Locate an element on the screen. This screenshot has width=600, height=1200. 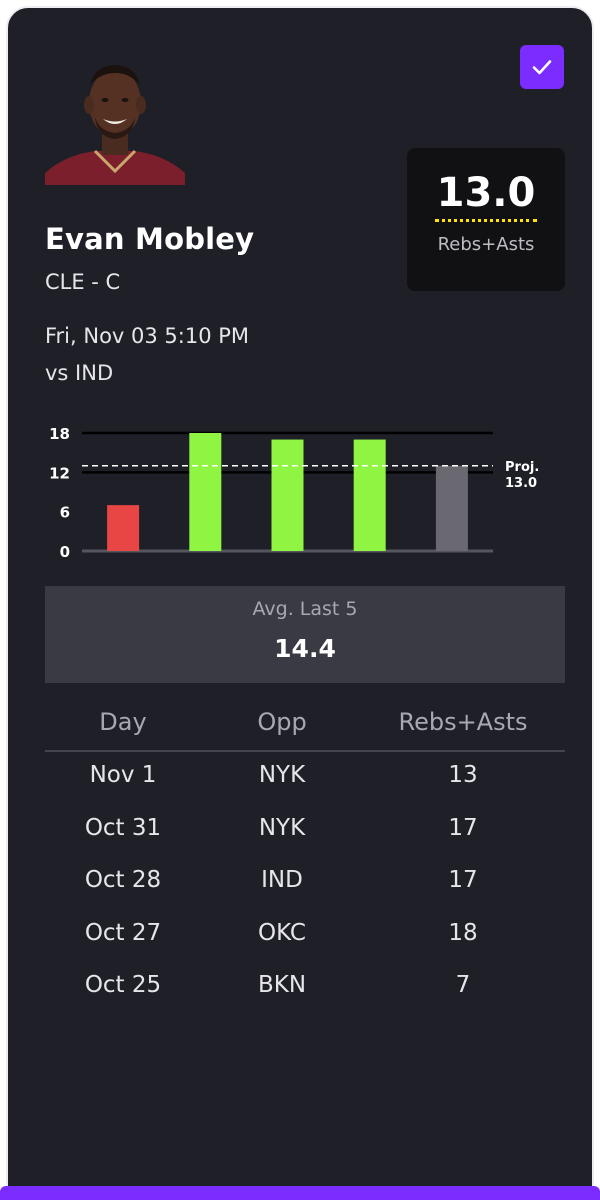
cell-day: Oct 28 is located at coordinates (123, 880).